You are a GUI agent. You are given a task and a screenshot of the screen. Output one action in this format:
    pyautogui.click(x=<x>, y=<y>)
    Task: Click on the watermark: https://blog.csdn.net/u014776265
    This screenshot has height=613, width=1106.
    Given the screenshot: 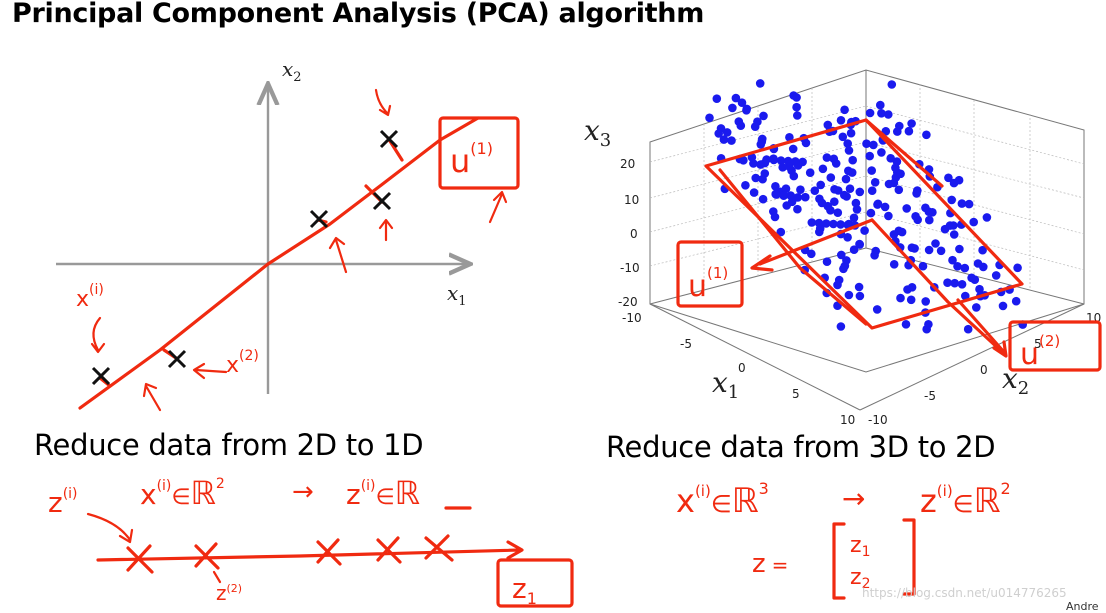 What is the action you would take?
    pyautogui.click(x=964, y=593)
    